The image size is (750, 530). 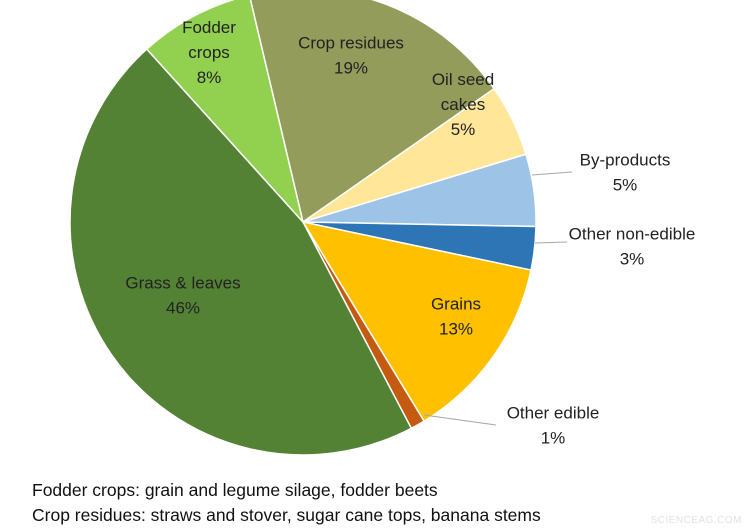 I want to click on label-oil-seed-cakes: Oil seed cakes 5%, so click(x=463, y=104).